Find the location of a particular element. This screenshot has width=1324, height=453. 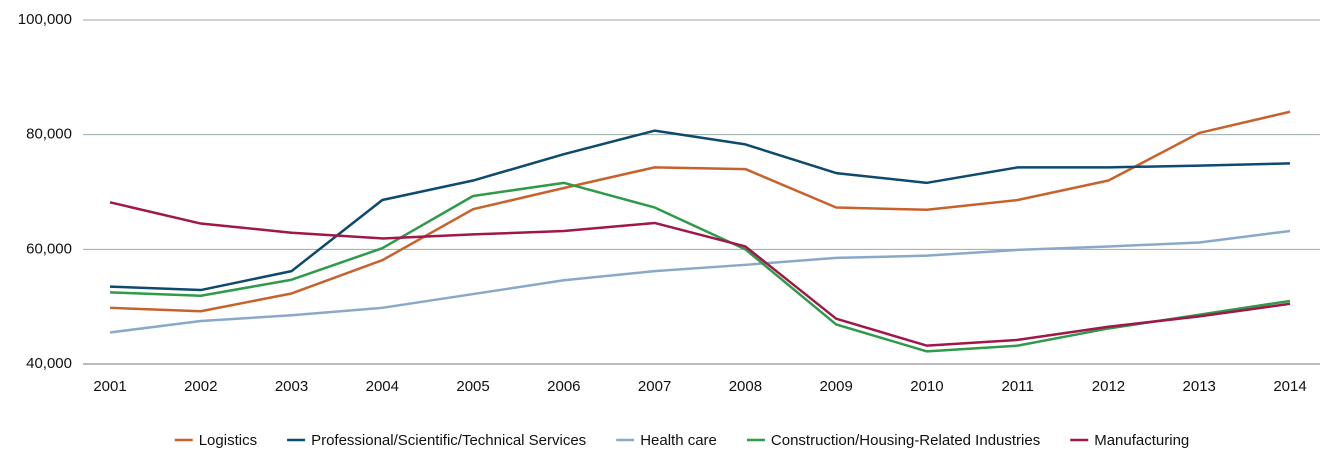

x-tick-label: 2002 is located at coordinates (200, 386).